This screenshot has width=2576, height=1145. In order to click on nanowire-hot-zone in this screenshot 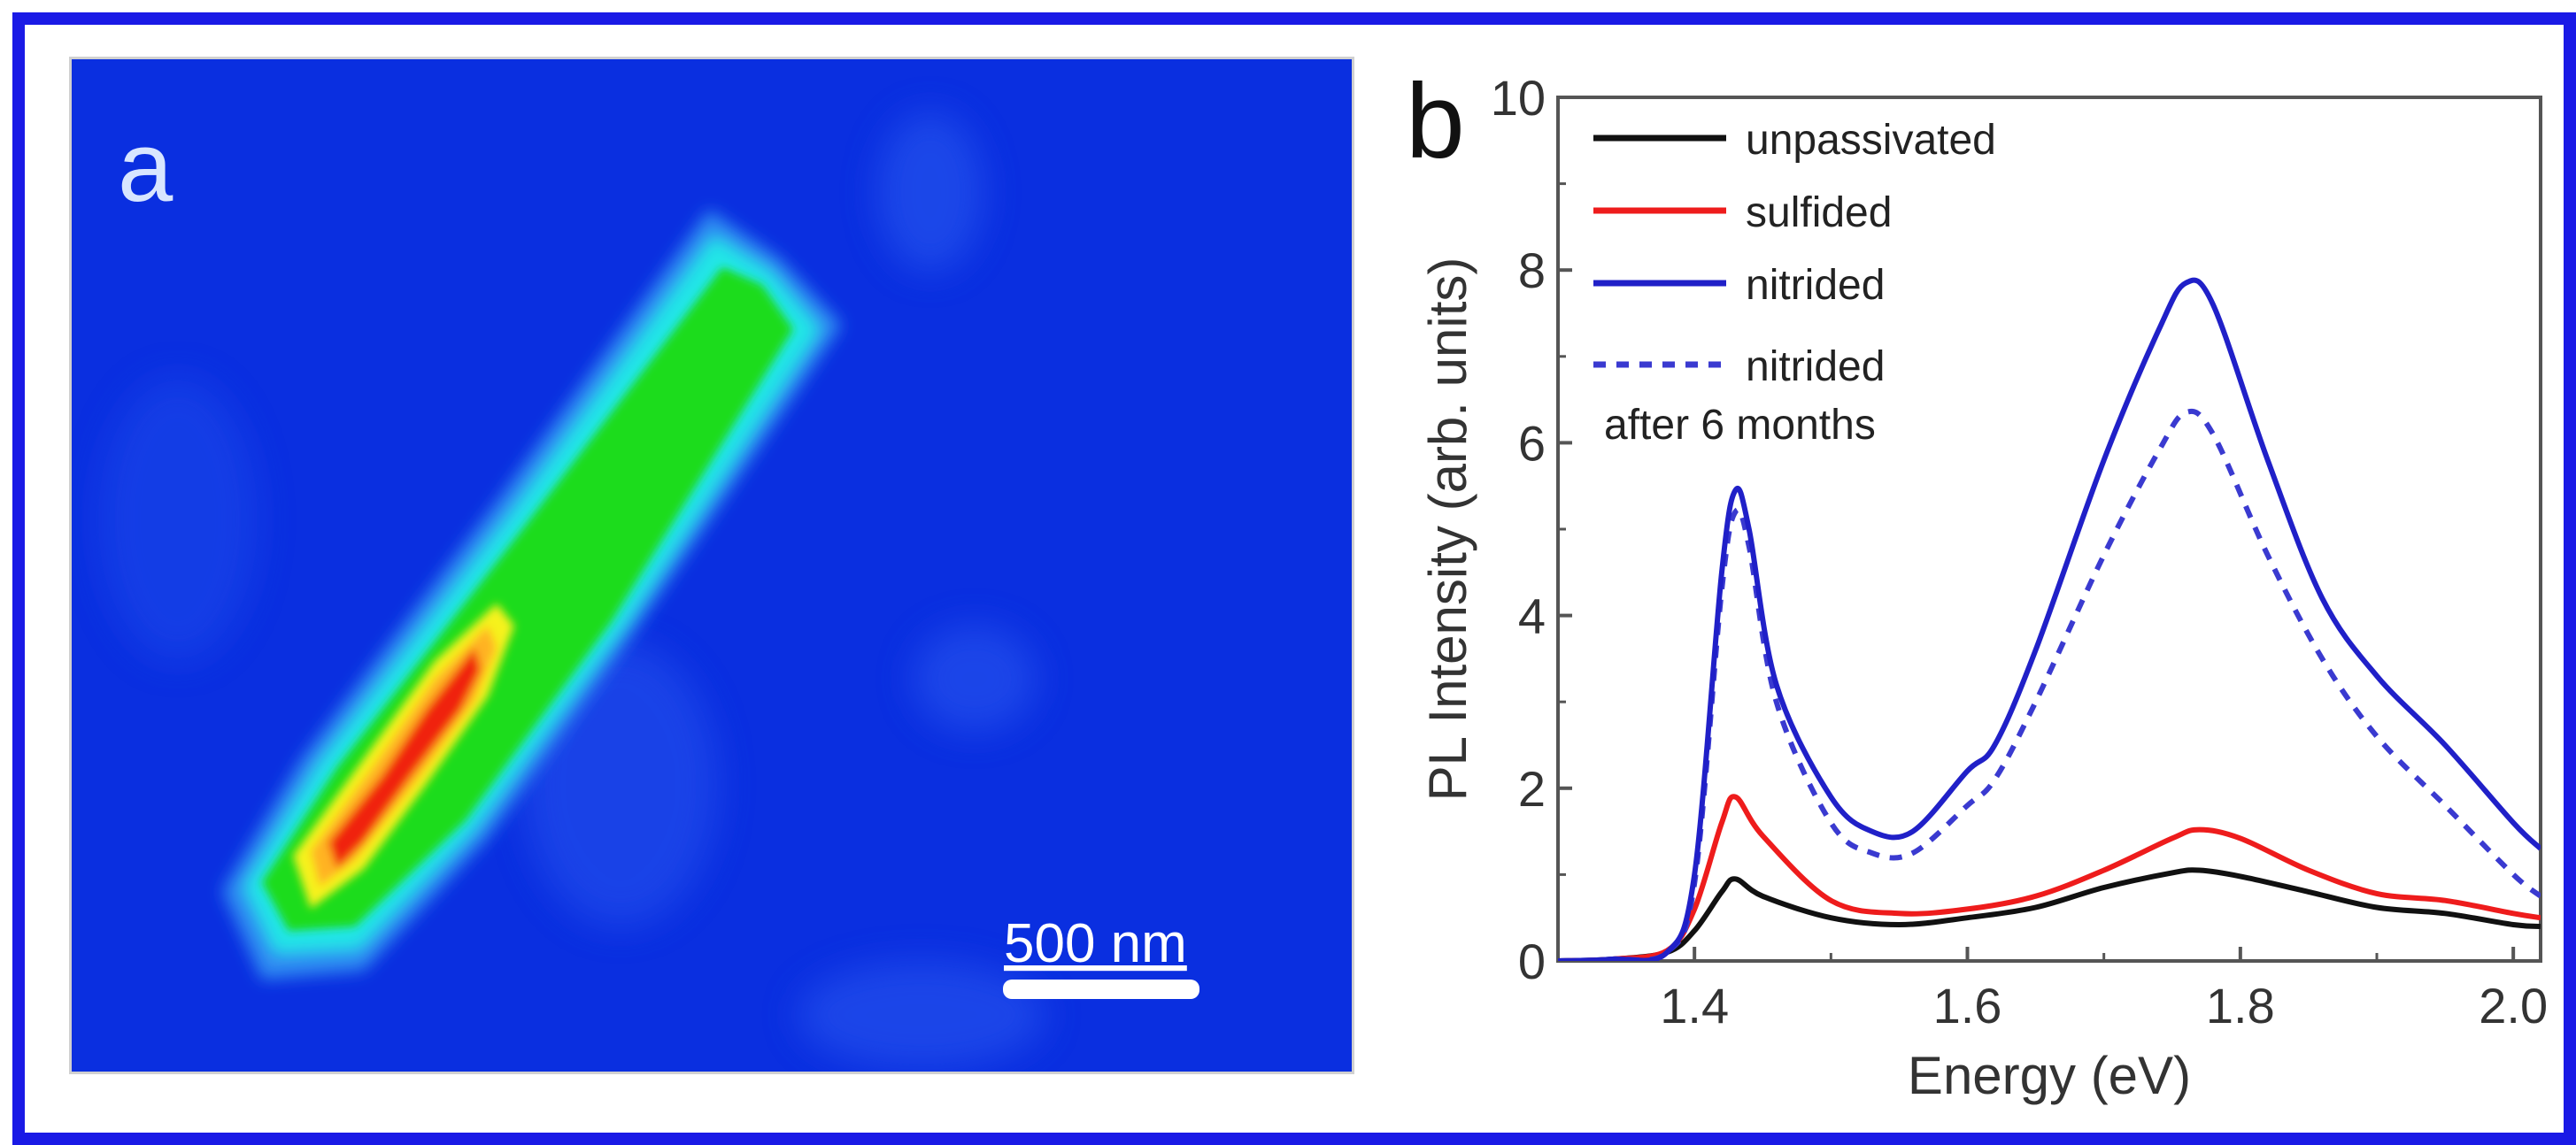, I will do `click(403, 756)`.